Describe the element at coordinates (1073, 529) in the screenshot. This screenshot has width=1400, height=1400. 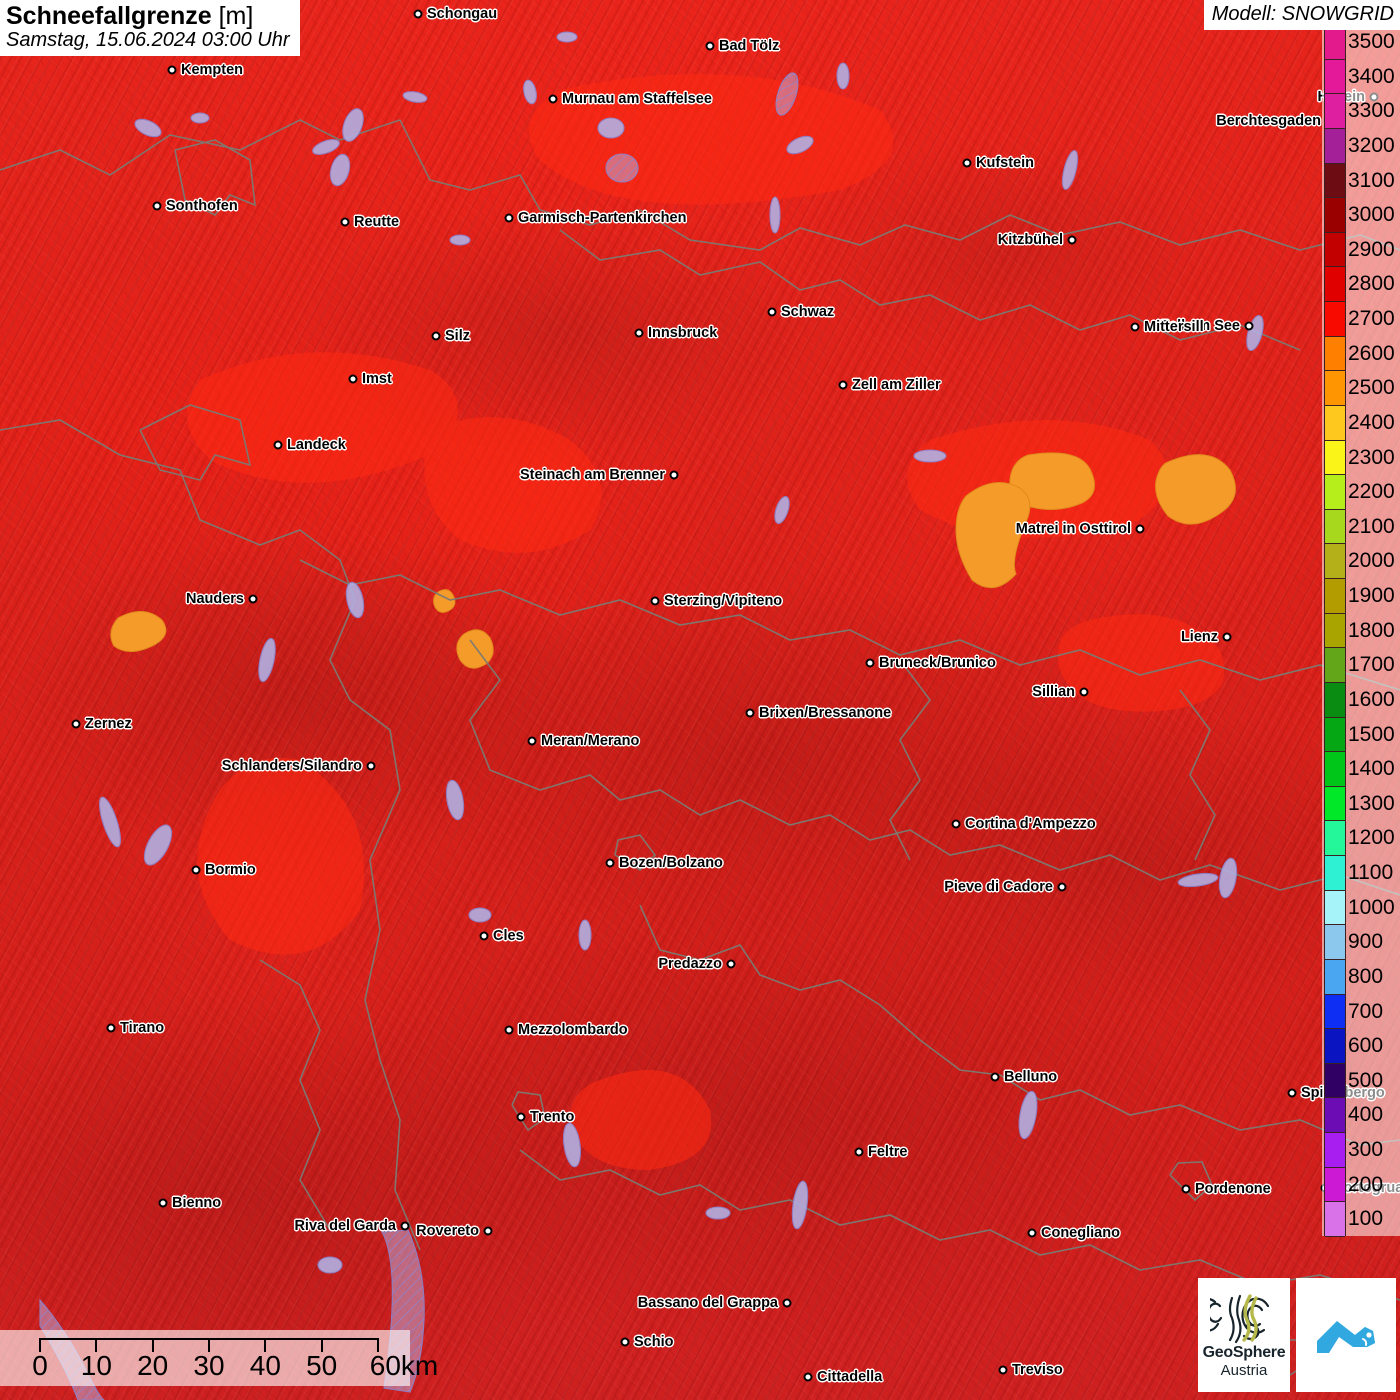
I see `city-label: Matrei in Osttirol` at that location.